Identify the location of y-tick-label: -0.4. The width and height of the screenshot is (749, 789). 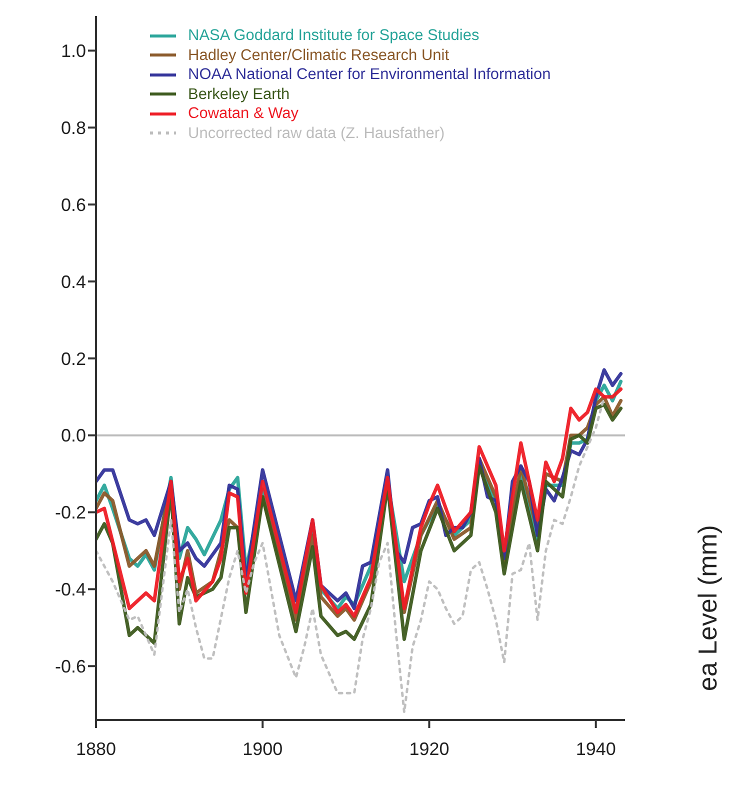
(70, 590).